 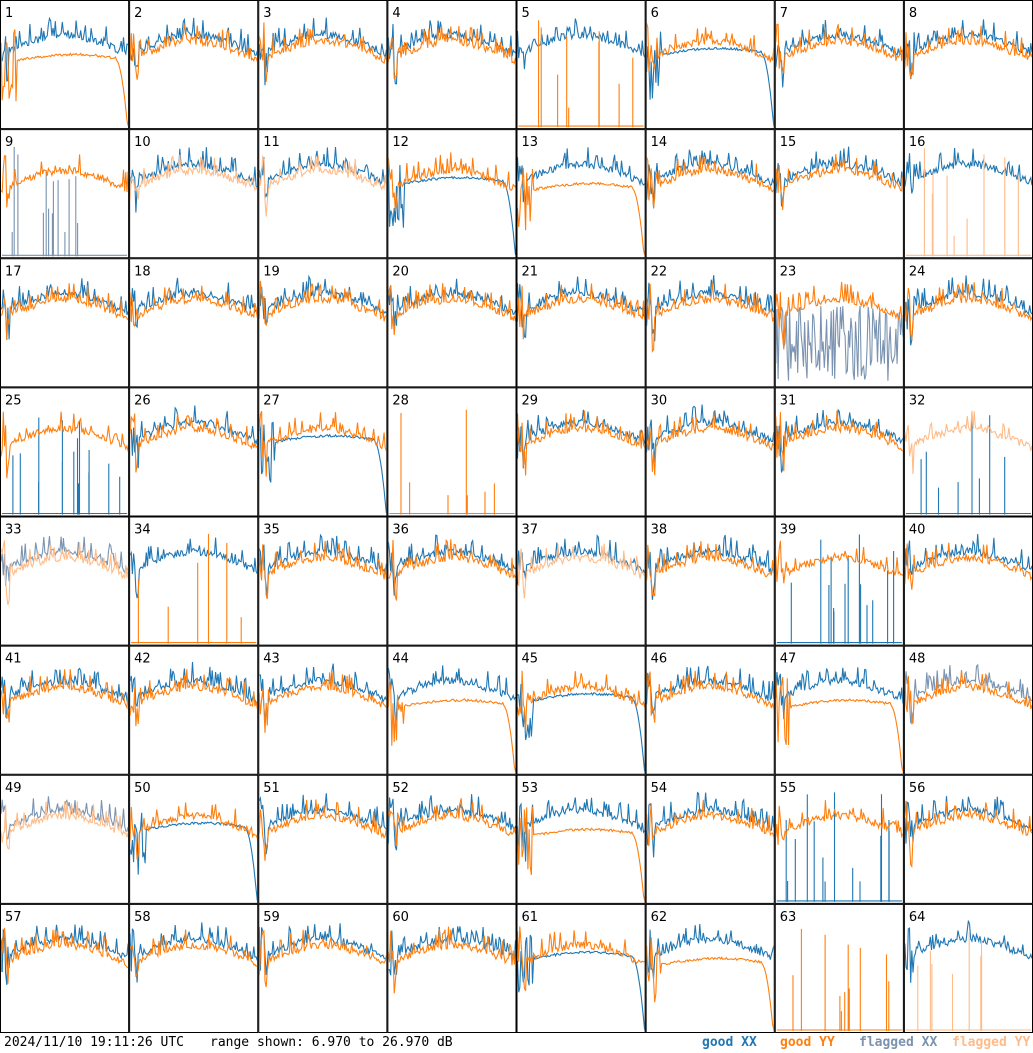 What do you see at coordinates (659, 788) in the screenshot?
I see `panel-number: 54` at bounding box center [659, 788].